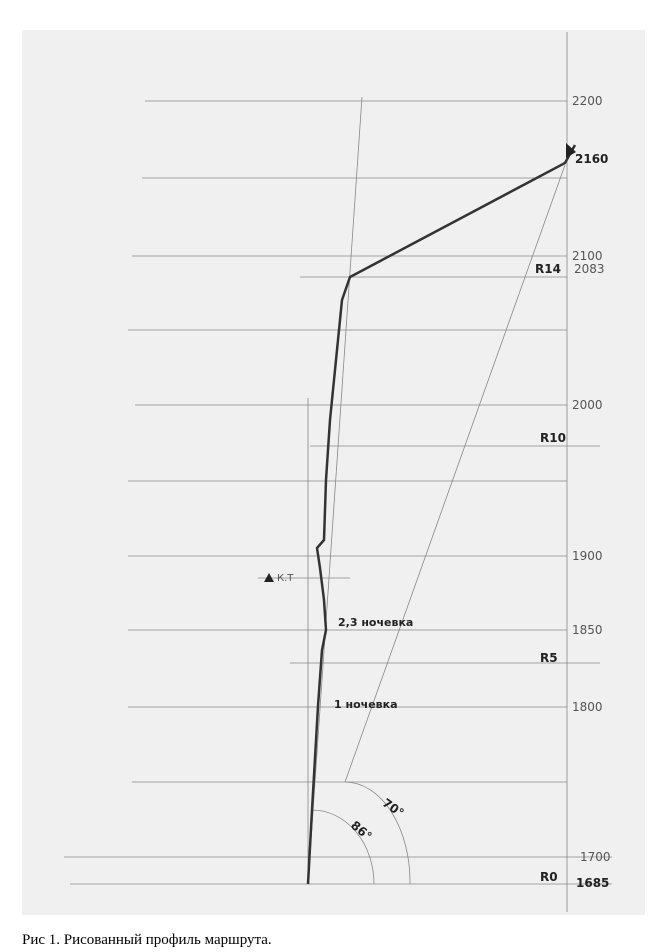 The image size is (668, 952). Describe the element at coordinates (549, 877) in the screenshot. I see `point-label: R0` at that location.